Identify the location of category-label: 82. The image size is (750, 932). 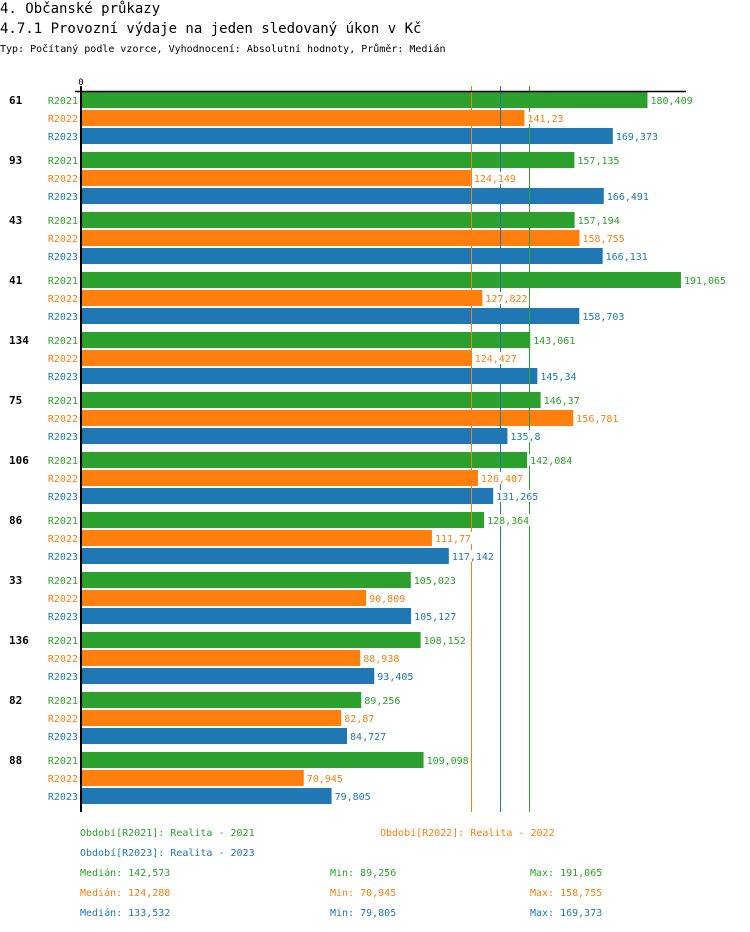
(15, 700).